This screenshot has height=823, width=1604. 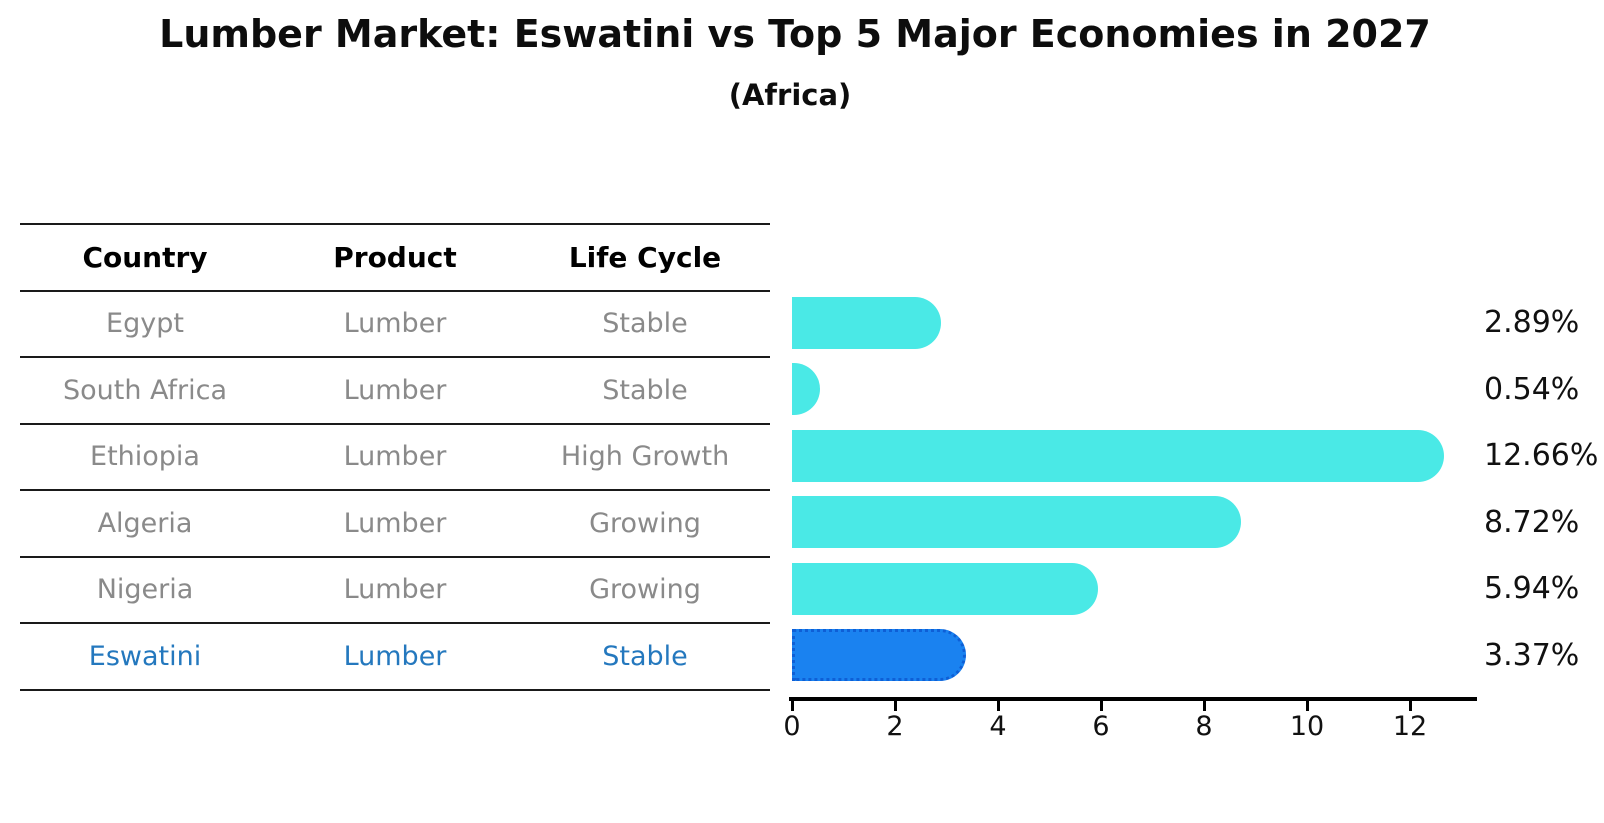 I want to click on value-label: 2.89%, so click(x=1532, y=323).